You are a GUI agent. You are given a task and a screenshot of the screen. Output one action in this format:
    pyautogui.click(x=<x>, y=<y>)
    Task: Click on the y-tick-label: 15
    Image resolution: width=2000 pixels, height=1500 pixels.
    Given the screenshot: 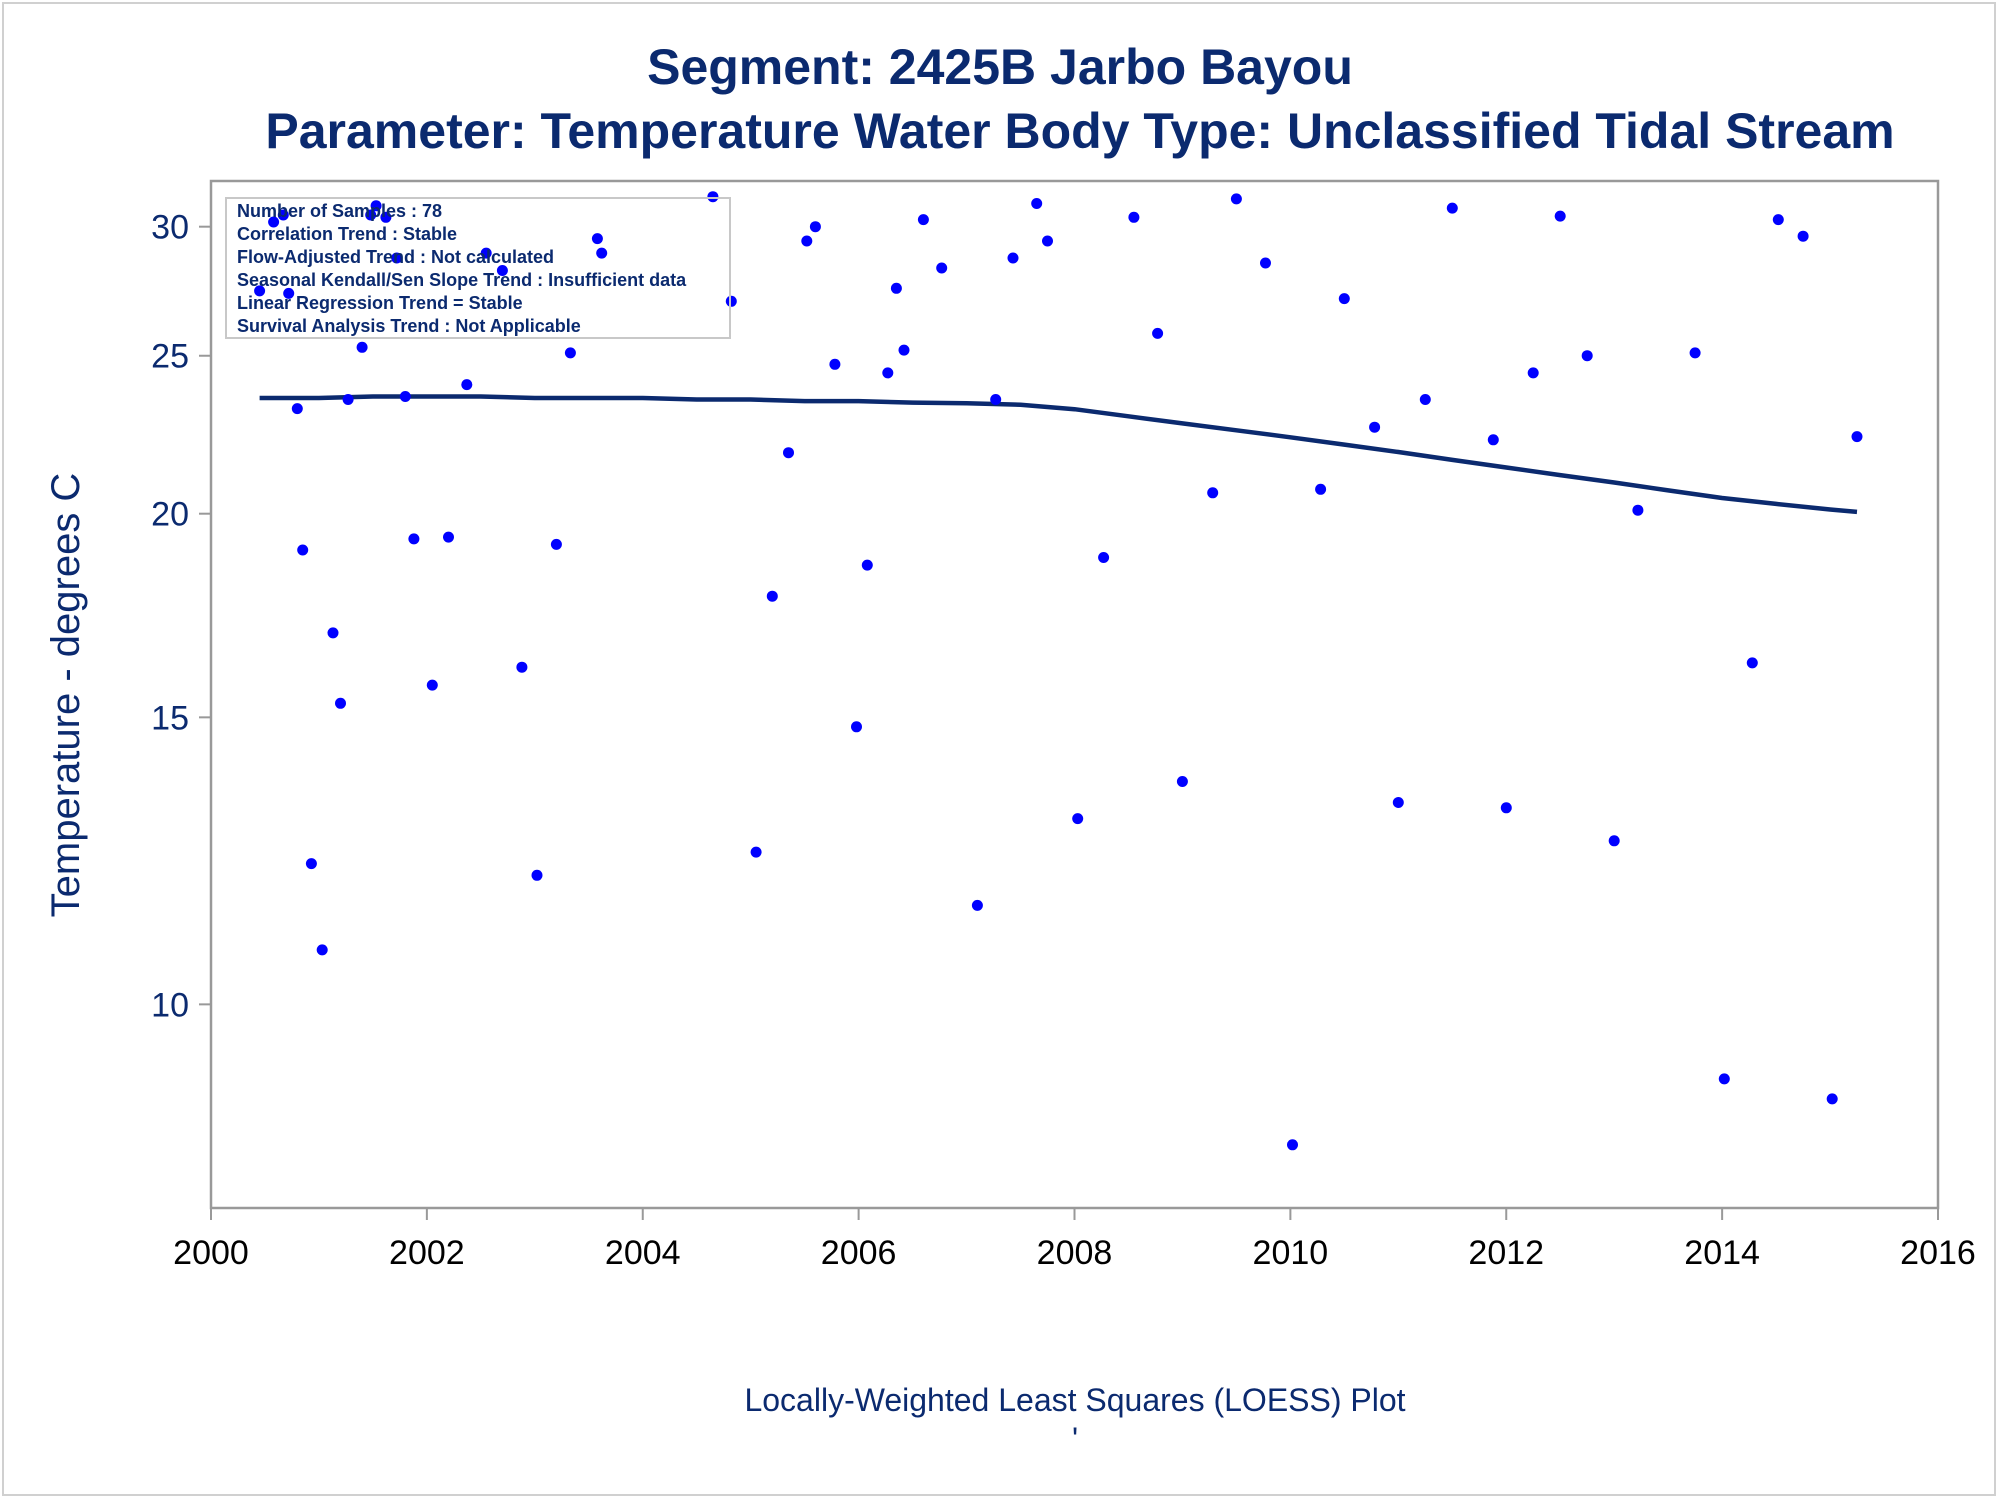 What is the action you would take?
    pyautogui.click(x=170, y=718)
    